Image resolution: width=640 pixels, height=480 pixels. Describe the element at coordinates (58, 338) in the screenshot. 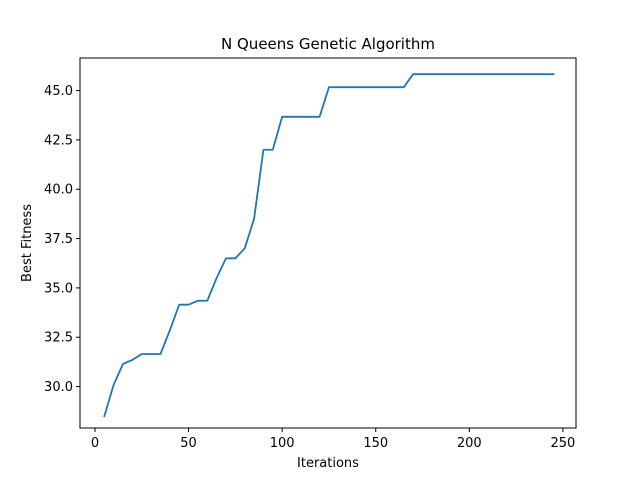

I see `y-tick-label: 32.5` at that location.